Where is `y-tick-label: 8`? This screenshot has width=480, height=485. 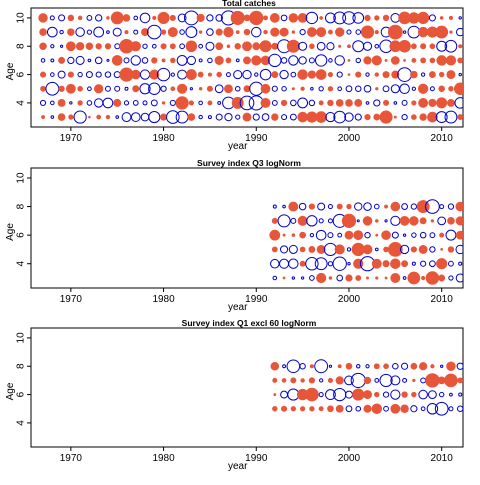
y-tick-label: 8 is located at coordinates (21, 206).